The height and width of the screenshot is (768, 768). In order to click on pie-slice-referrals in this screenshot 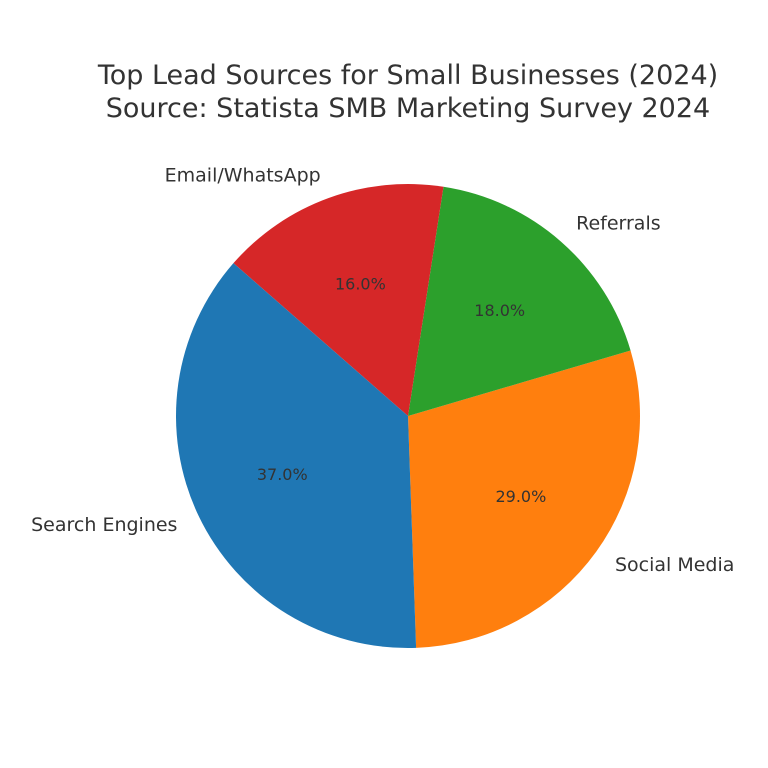, I will do `click(519, 301)`.